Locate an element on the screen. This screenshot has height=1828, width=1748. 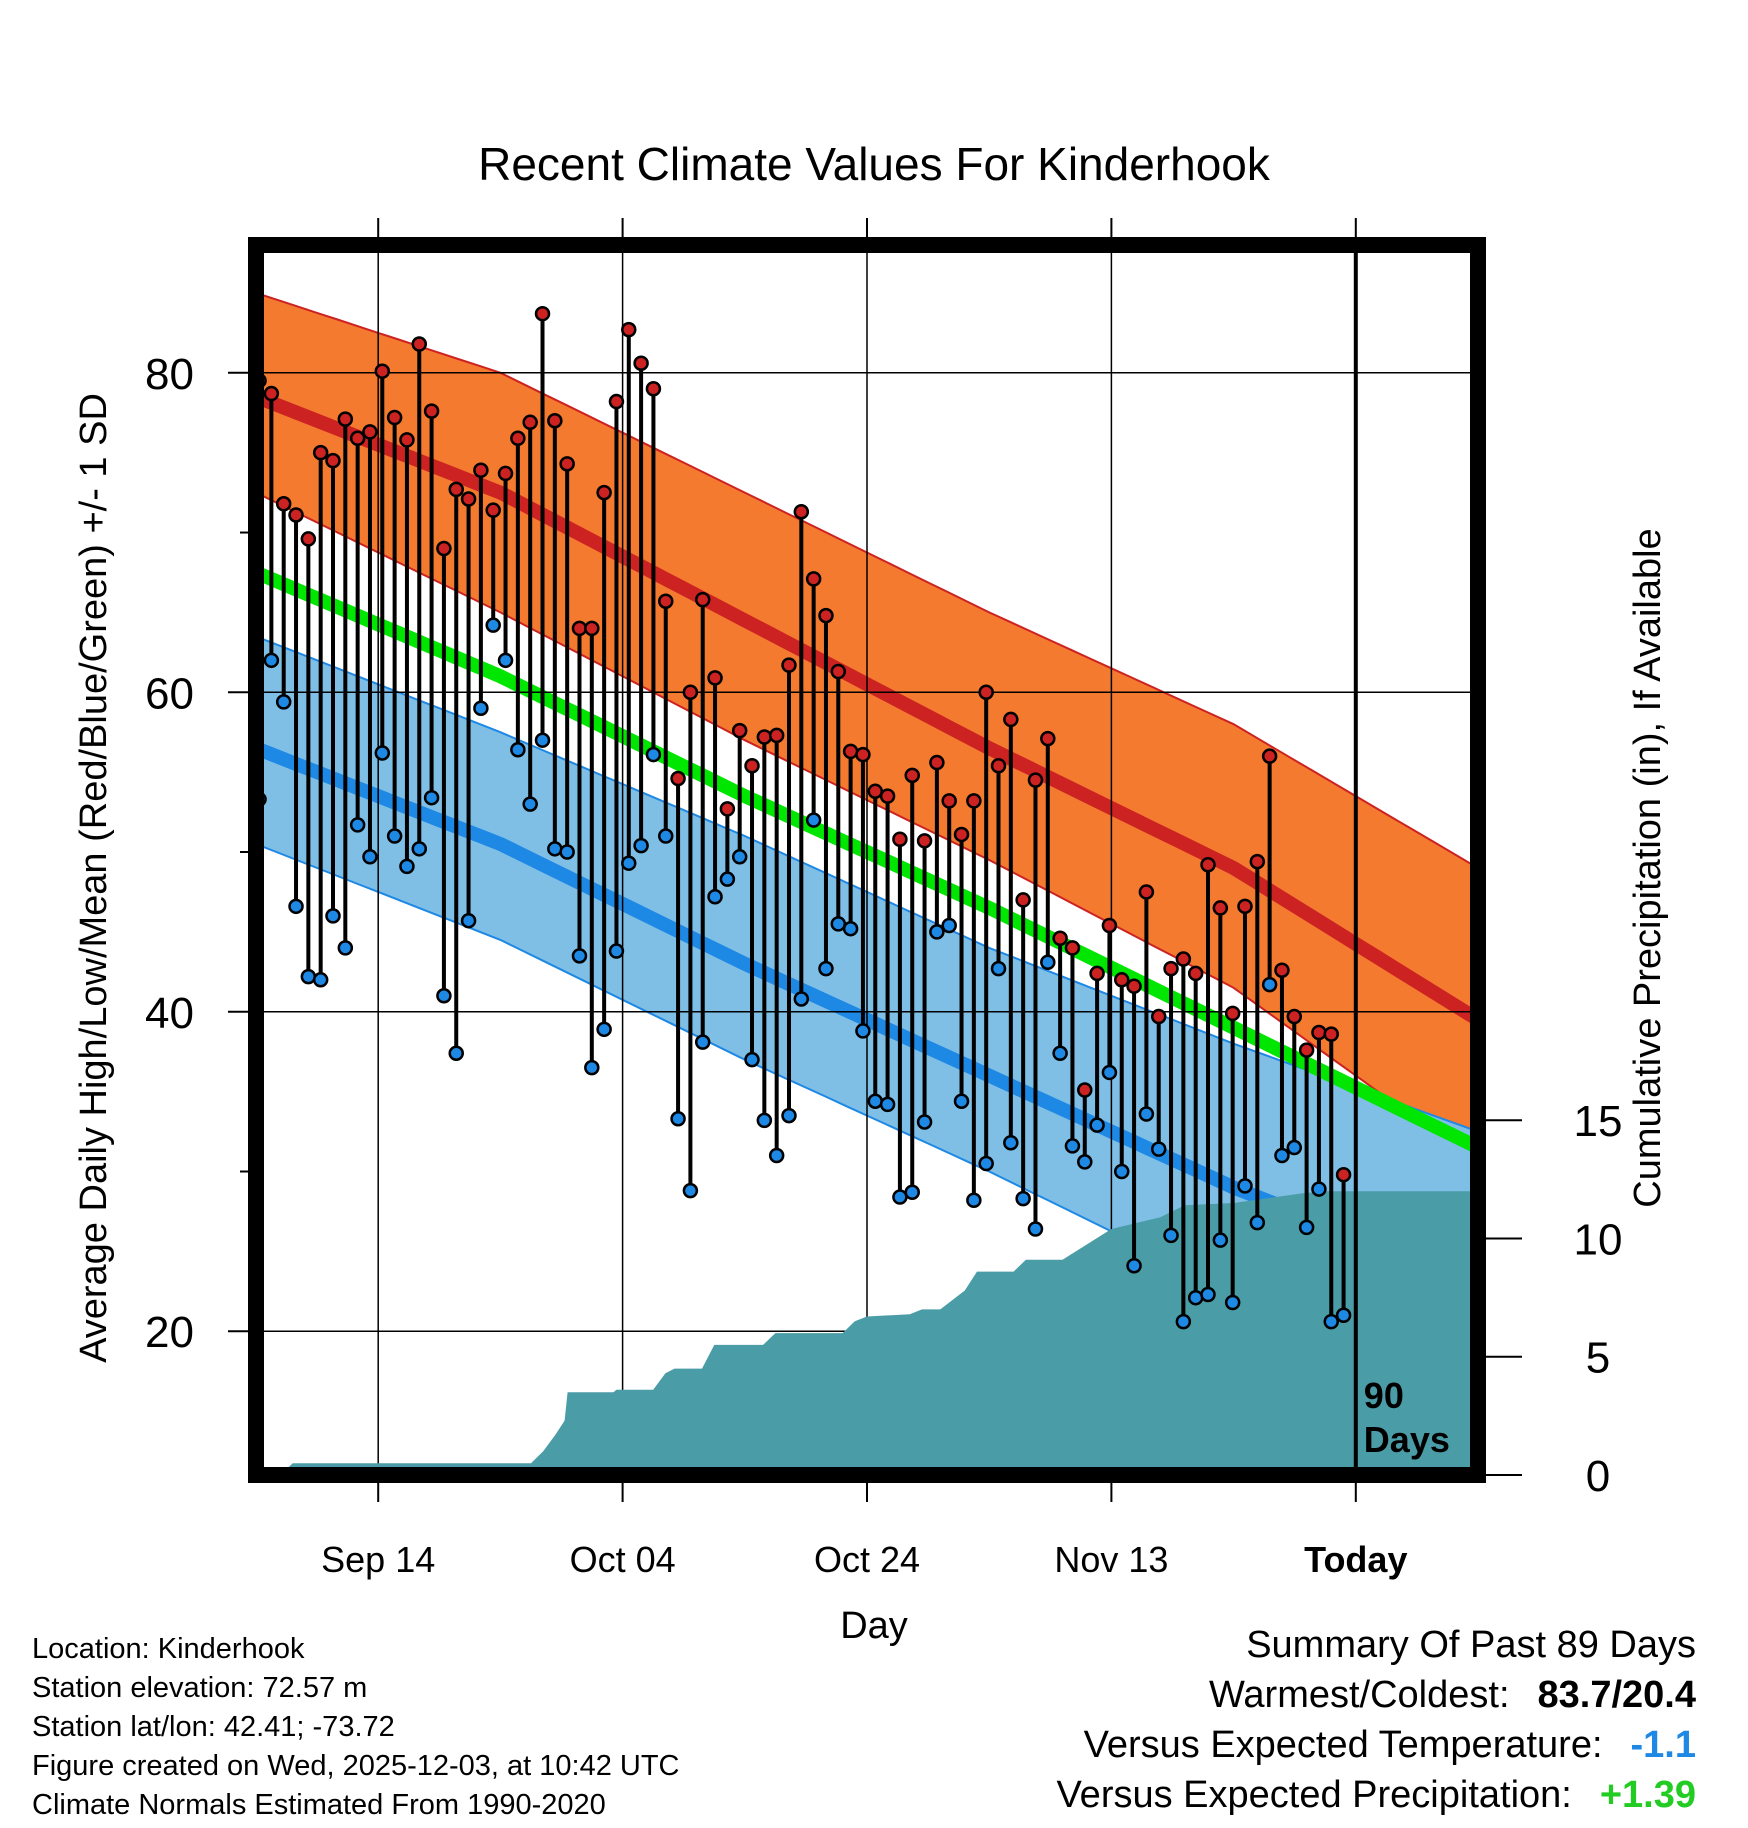
warm-cold-row: Warmest/Coldest: 83.7/20.4 is located at coordinates (1376, 1695).